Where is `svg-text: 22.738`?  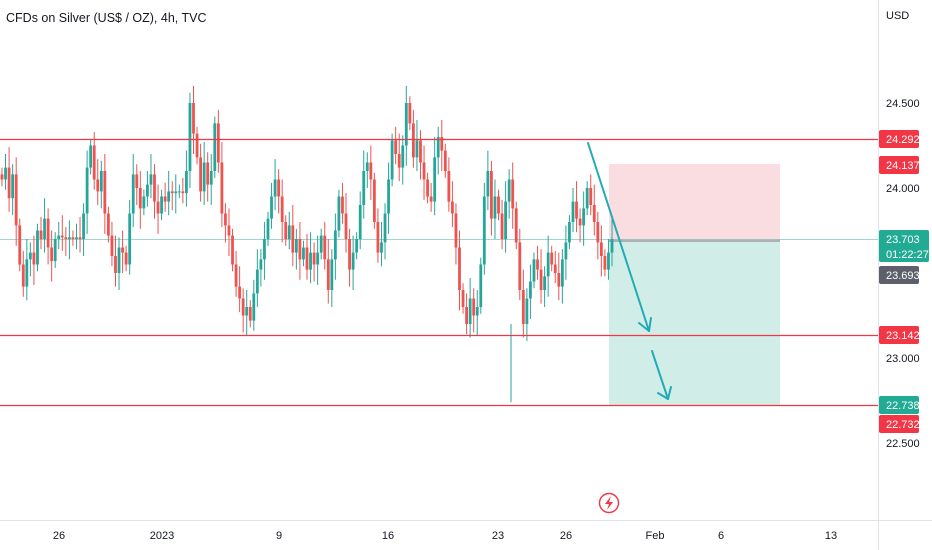 svg-text: 22.738 is located at coordinates (903, 406).